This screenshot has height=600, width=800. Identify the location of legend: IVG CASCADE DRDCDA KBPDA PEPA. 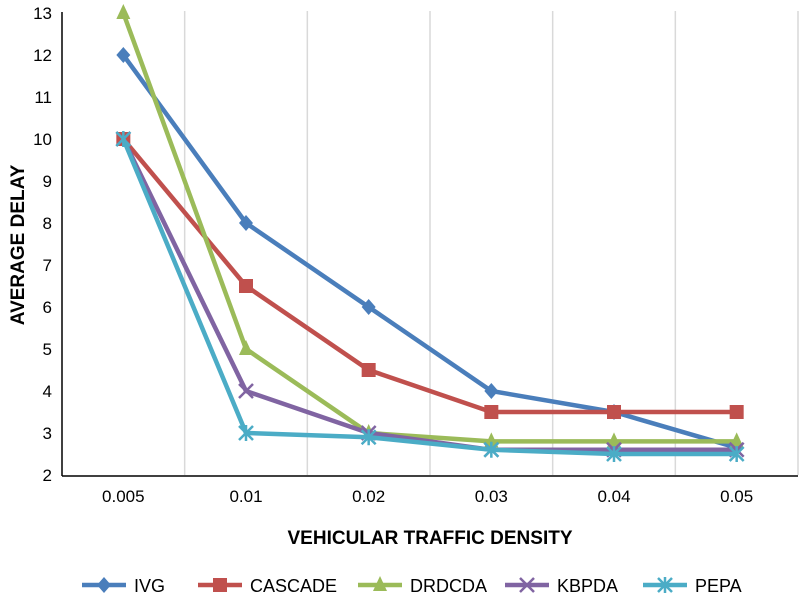
(412, 586).